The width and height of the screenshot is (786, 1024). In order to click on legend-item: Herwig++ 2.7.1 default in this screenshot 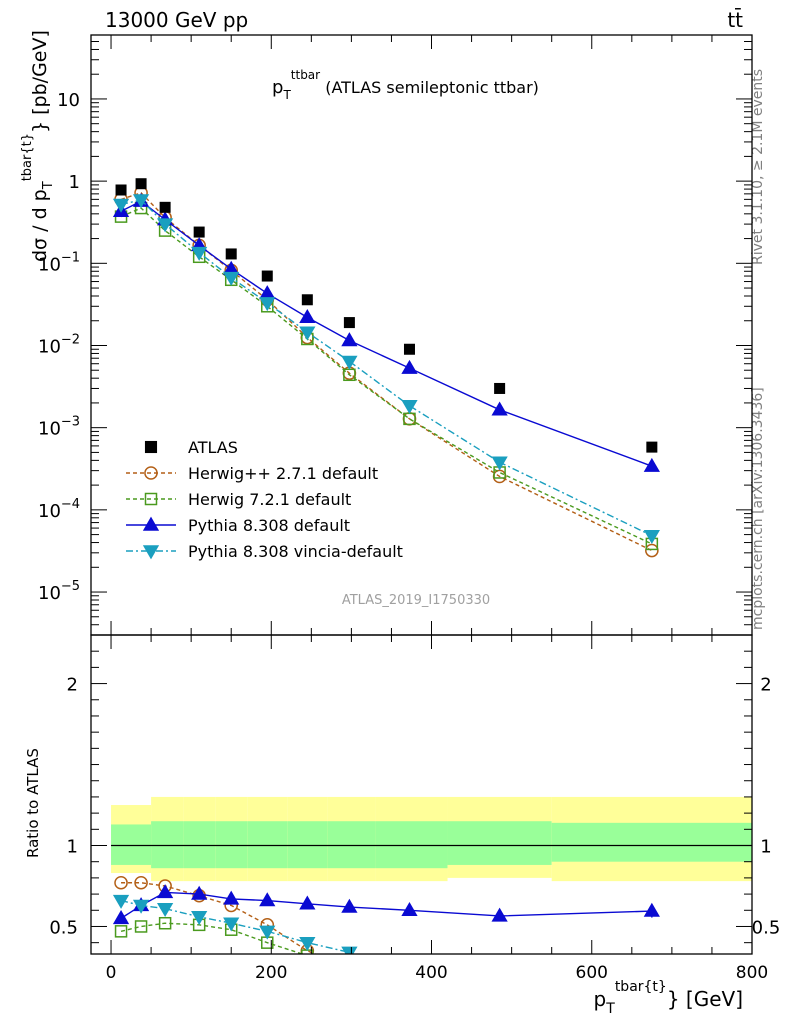, I will do `click(252, 473)`.